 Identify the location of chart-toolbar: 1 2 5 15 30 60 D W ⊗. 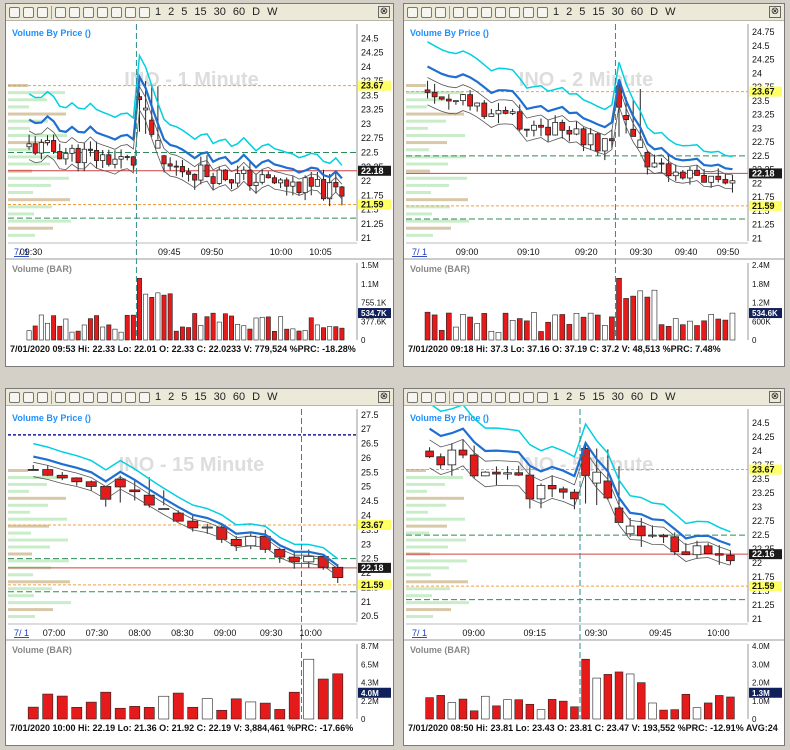
(594, 397).